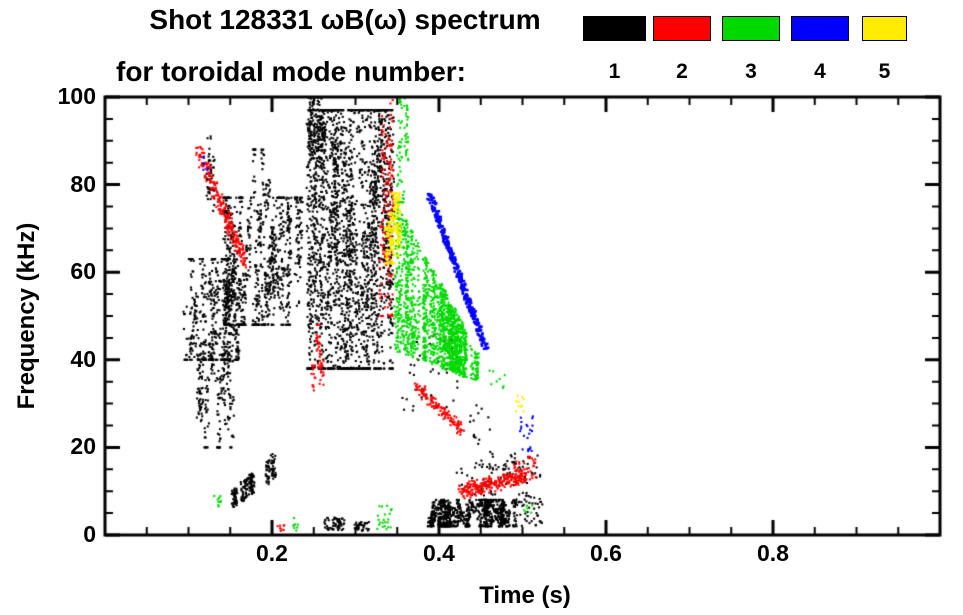 Image resolution: width=963 pixels, height=615 pixels. Describe the element at coordinates (26, 316) in the screenshot. I see `y-axis-title: Frequency (kHz)` at that location.